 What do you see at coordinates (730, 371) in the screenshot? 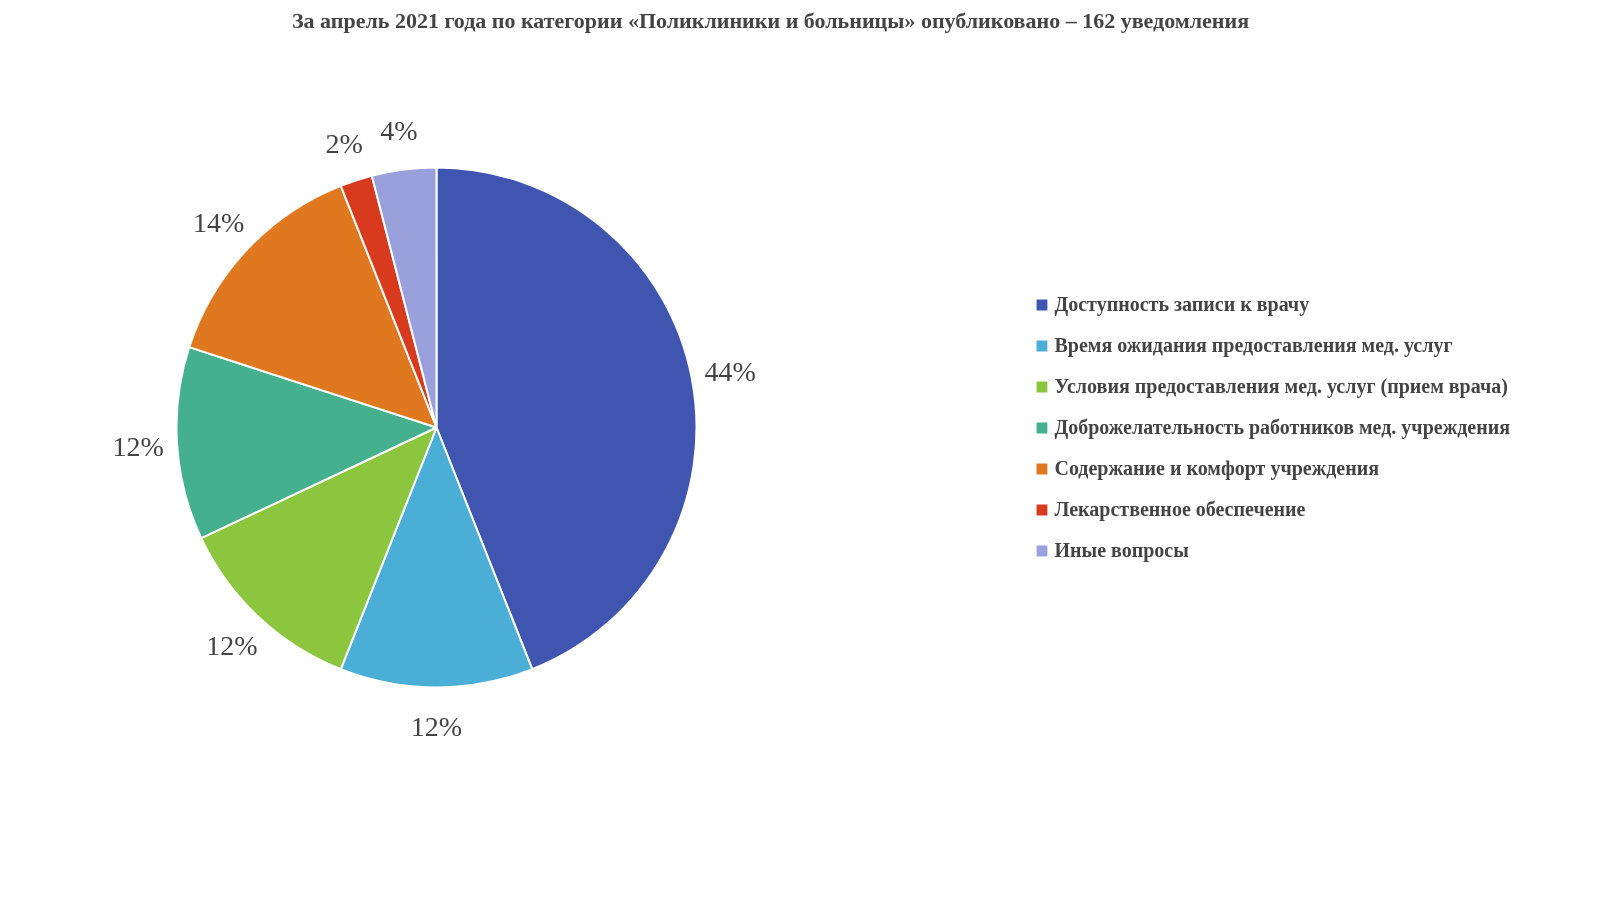
I see `data-label: 44%` at bounding box center [730, 371].